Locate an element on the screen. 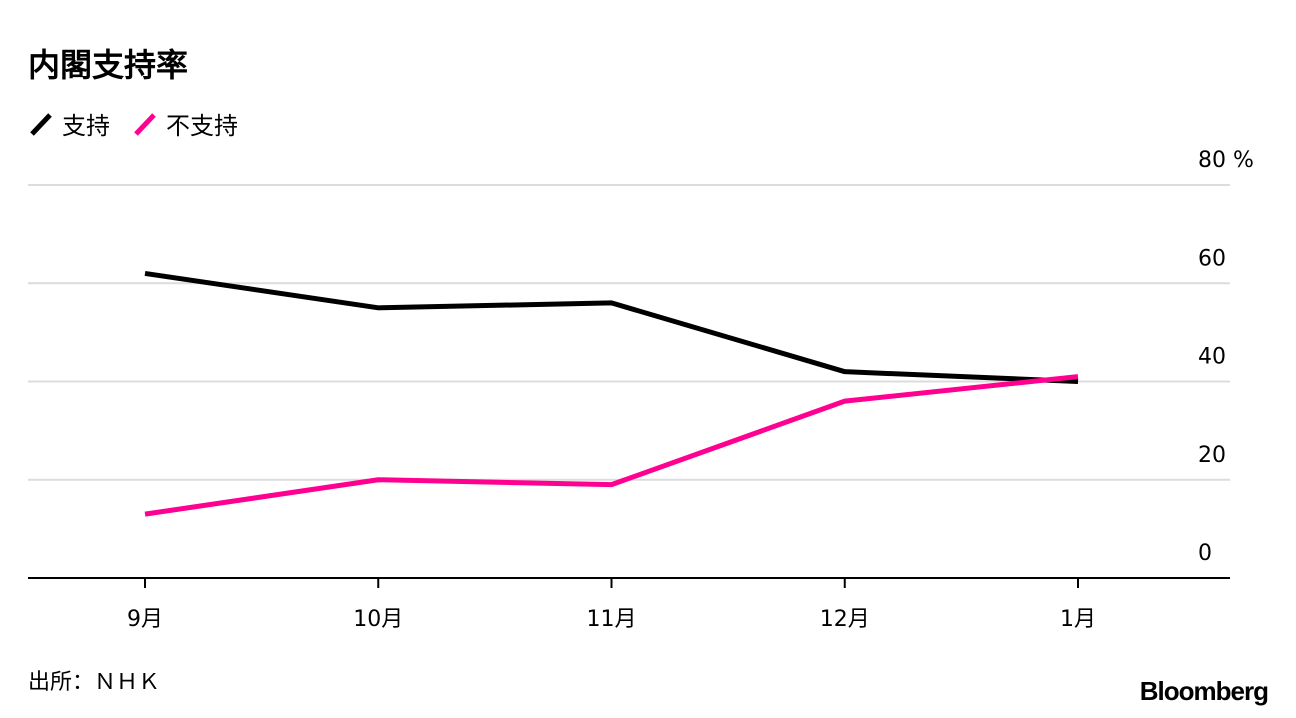 The image size is (1296, 718). legend-item-oppose: 不支持 is located at coordinates (185, 123).